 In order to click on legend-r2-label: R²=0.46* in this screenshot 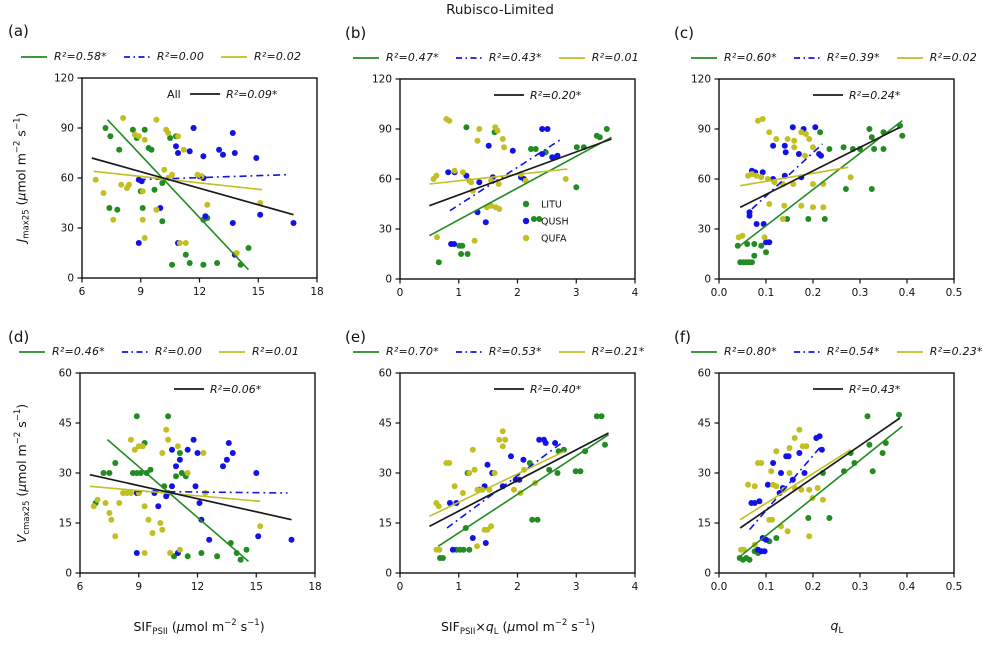, I will do `click(78, 351)`.